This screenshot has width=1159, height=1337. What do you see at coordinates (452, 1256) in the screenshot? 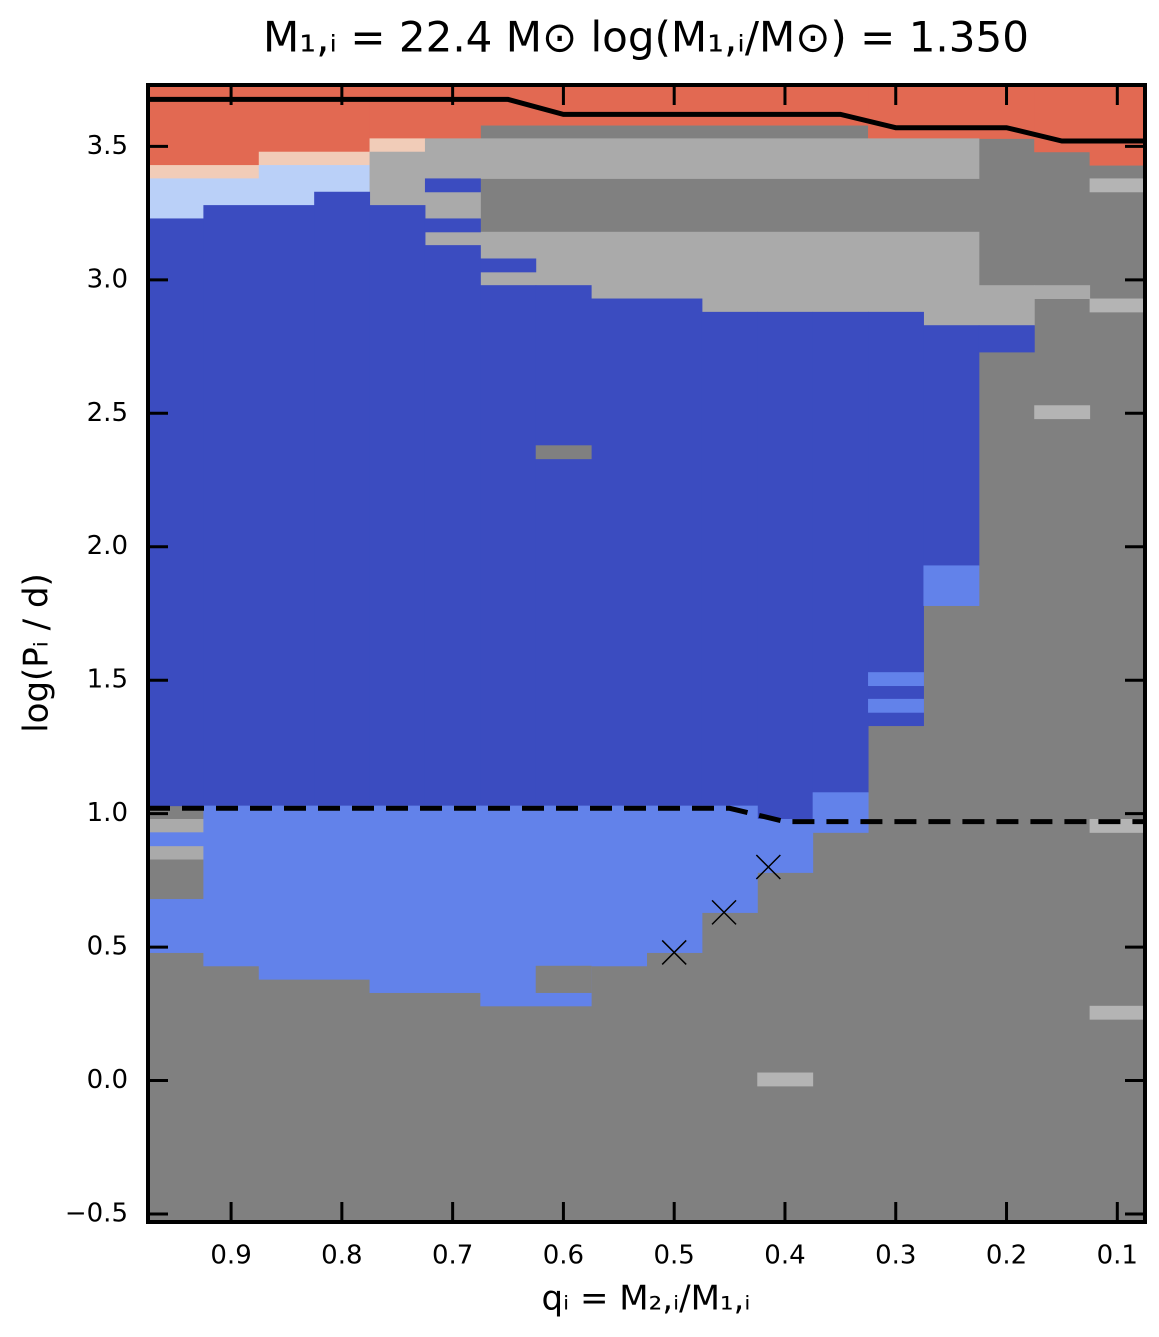
I see `x-tick-label: 0.7` at bounding box center [452, 1256].